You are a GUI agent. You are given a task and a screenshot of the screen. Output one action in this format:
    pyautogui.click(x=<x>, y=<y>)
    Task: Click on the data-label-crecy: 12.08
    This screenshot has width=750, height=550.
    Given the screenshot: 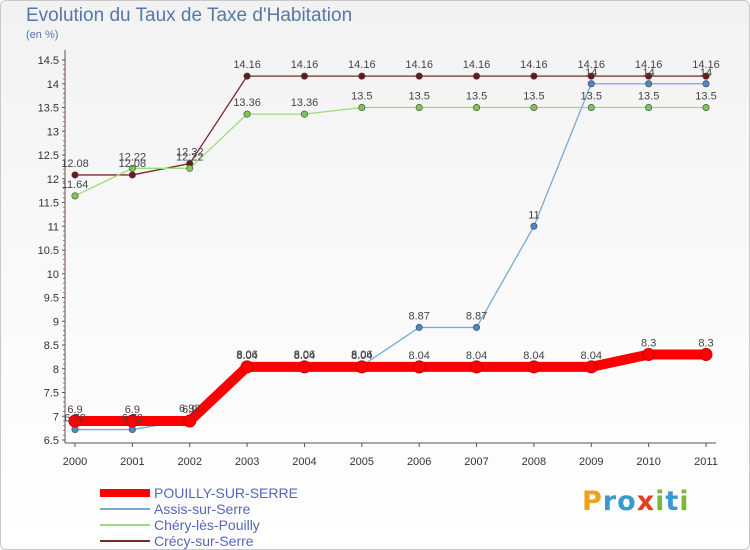 What is the action you would take?
    pyautogui.click(x=133, y=164)
    